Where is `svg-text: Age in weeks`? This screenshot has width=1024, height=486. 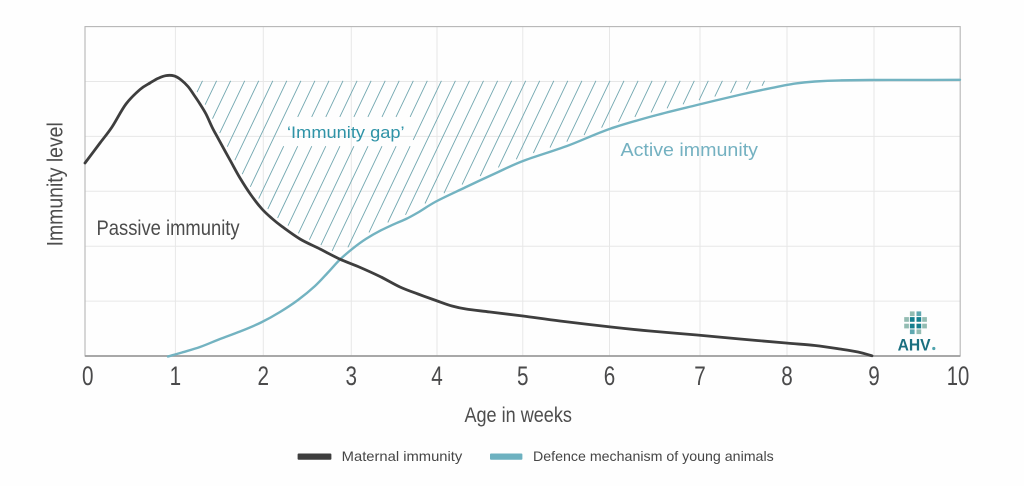
svg-text: Age in weeks is located at coordinates (518, 415).